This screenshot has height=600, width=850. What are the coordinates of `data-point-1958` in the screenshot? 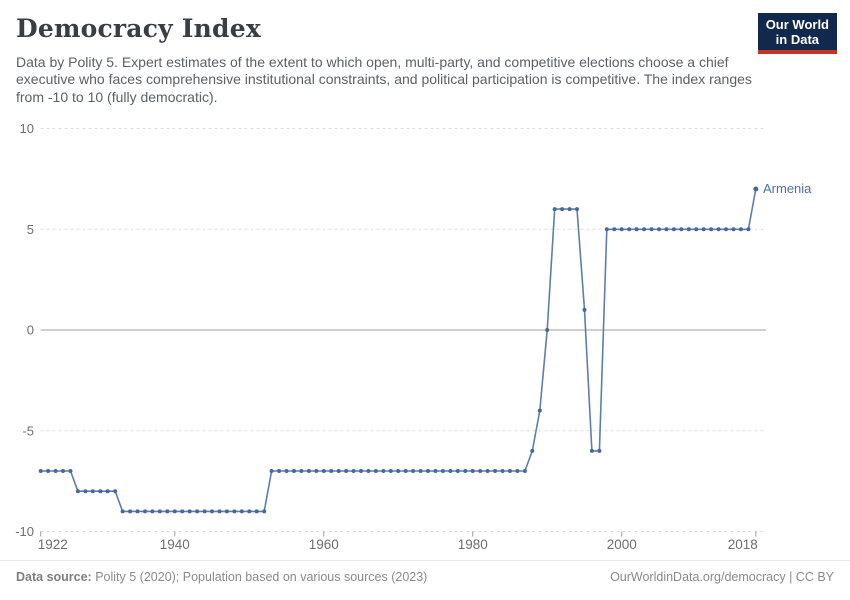 It's located at (308, 471).